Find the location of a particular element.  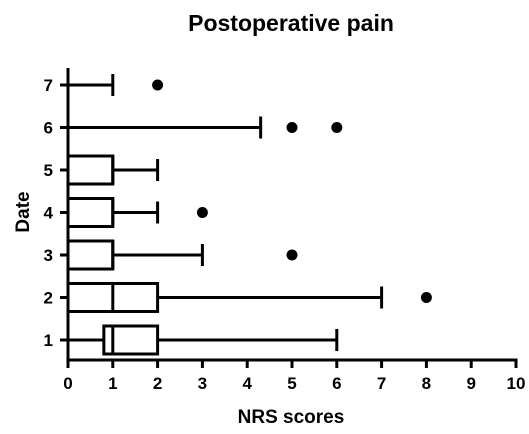

x-tick-label: 8 is located at coordinates (426, 383).